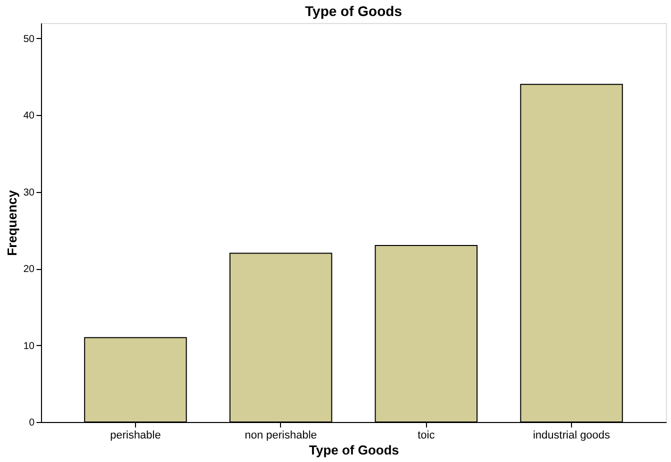  What do you see at coordinates (427, 436) in the screenshot?
I see `x-tick-label: toic` at bounding box center [427, 436].